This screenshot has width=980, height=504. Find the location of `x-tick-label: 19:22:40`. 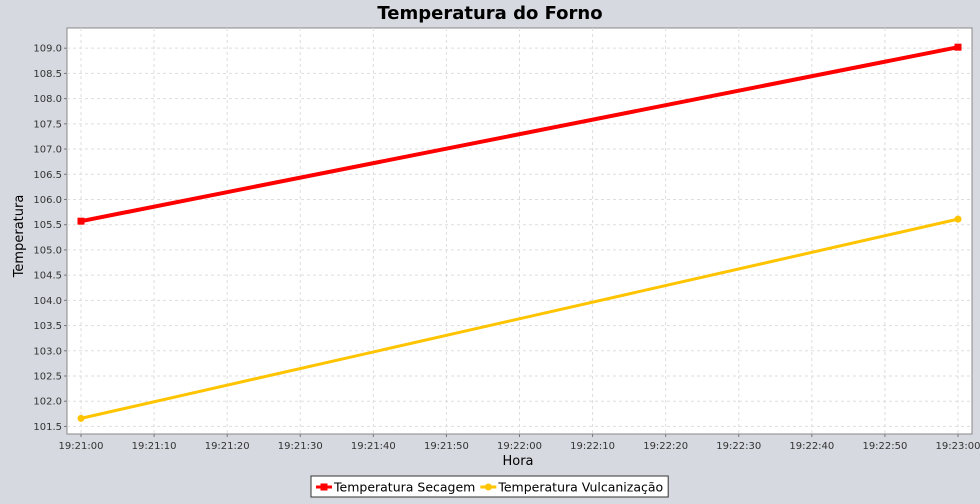

x-tick-label: 19:22:40 is located at coordinates (811, 446).